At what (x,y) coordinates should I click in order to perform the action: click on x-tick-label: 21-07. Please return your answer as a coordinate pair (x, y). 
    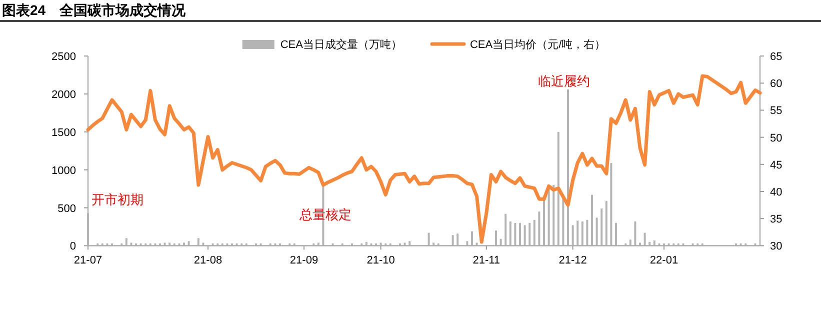
    Looking at the image, I should click on (88, 260).